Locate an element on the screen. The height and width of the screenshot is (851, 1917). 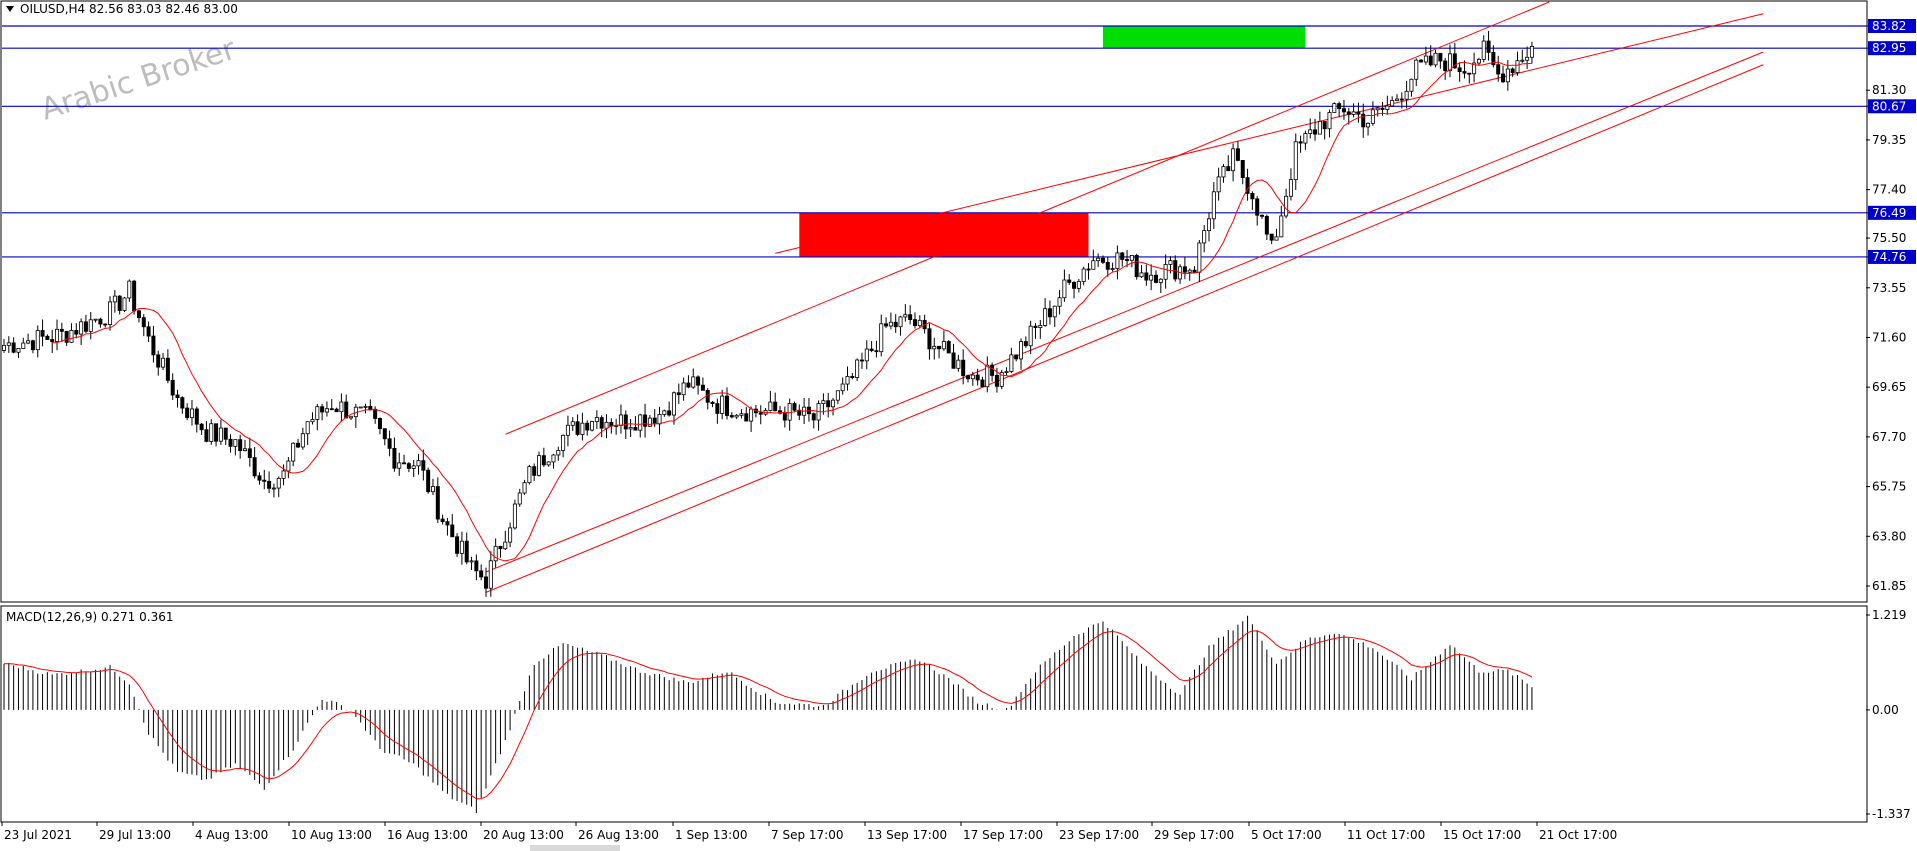
channel-line is located at coordinates (1269, 133).